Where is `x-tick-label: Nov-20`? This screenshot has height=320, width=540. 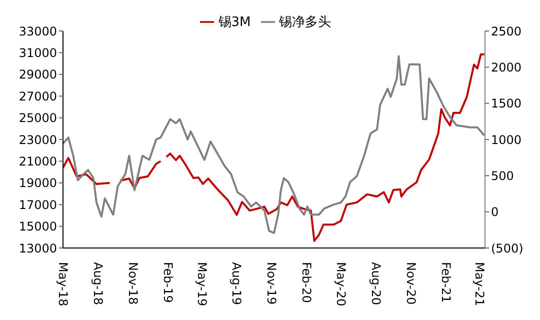 x-tick-label: Nov-20 is located at coordinates (411, 283).